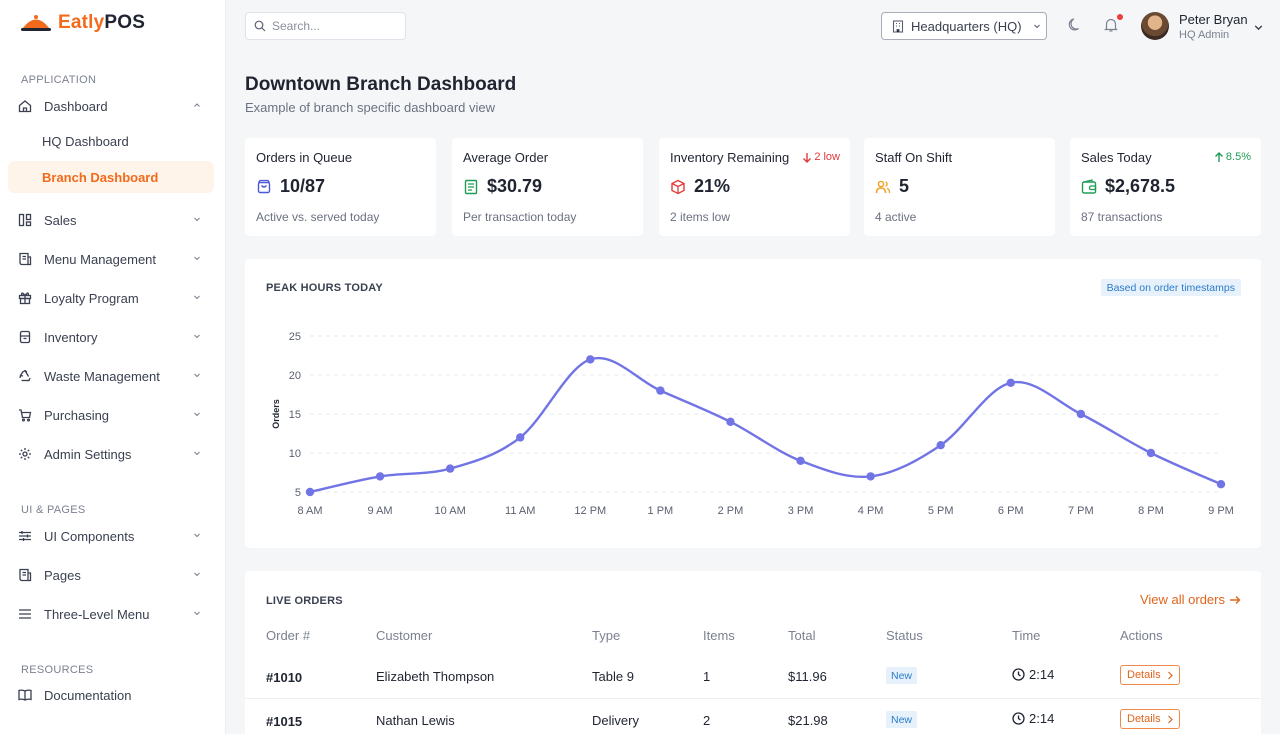 The image size is (1280, 734). Describe the element at coordinates (288, 635) in the screenshot. I see `column-header-order: Order #` at that location.